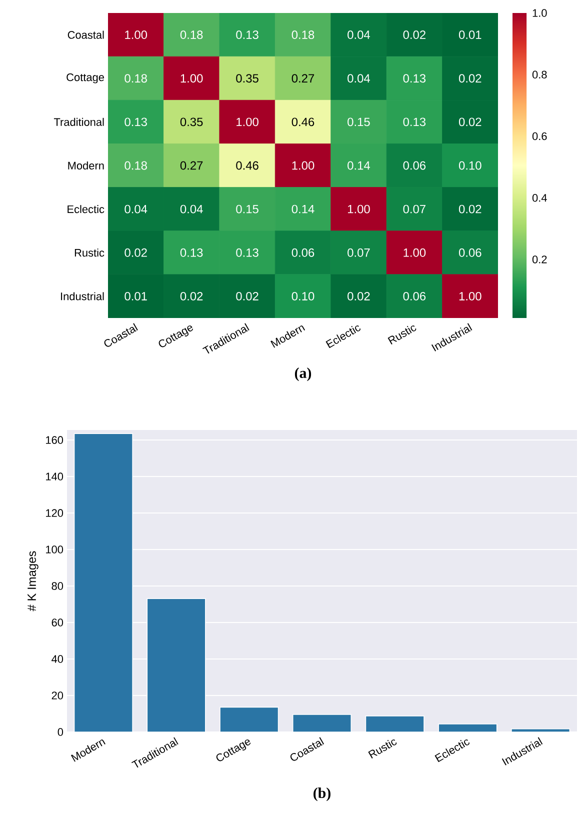  Describe the element at coordinates (58, 586) in the screenshot. I see `y-tick-label: 80` at that location.